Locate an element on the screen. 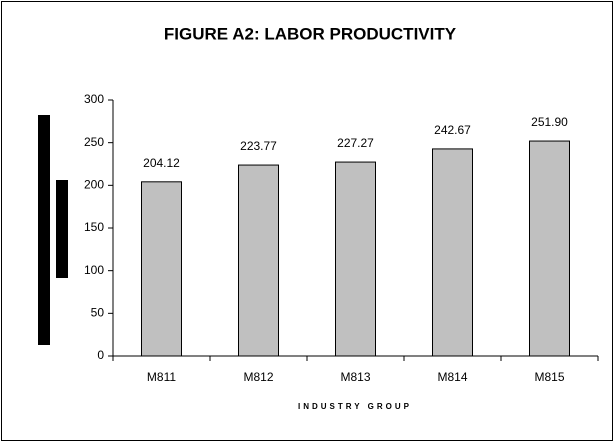 The image size is (615, 443). y-tick-label: 150 is located at coordinates (94, 227).